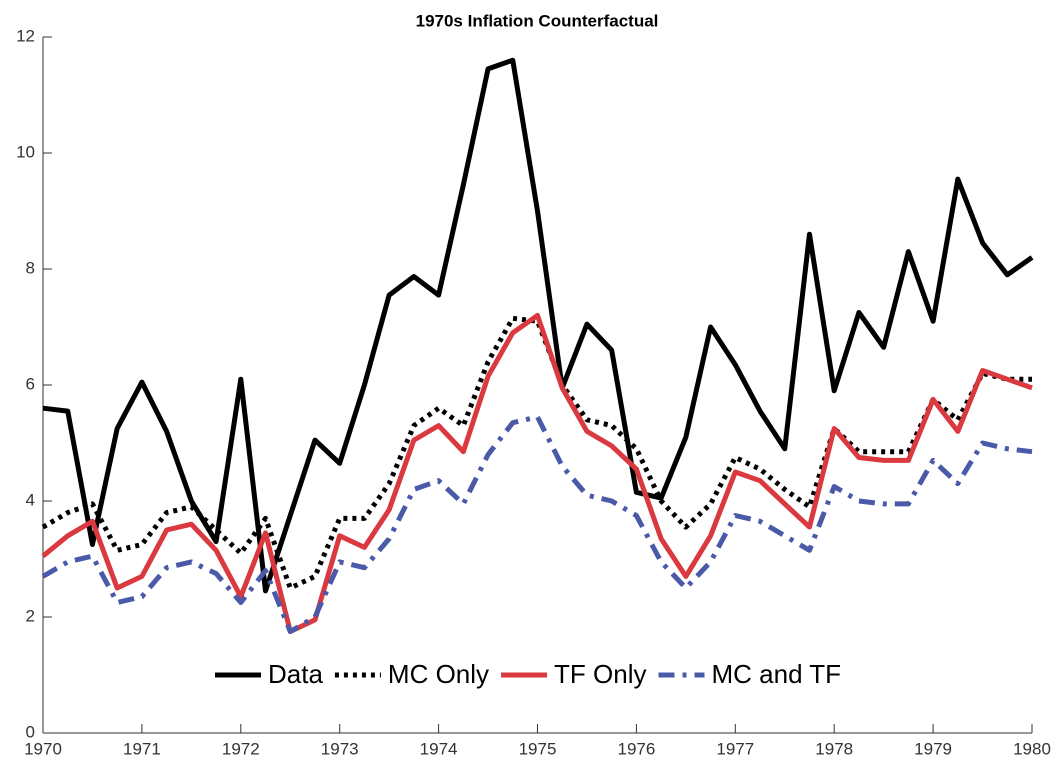  I want to click on y-tick-label: 6, so click(30, 383).